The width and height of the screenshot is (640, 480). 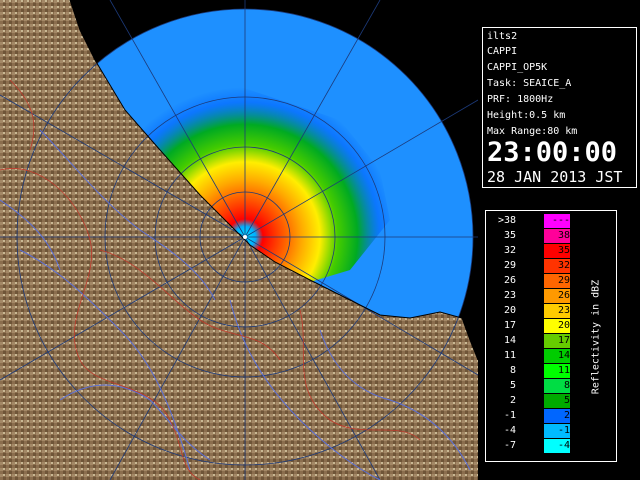 What do you see at coordinates (529, 83) in the screenshot?
I see `task-label: Task: SEAICE_A` at bounding box center [529, 83].